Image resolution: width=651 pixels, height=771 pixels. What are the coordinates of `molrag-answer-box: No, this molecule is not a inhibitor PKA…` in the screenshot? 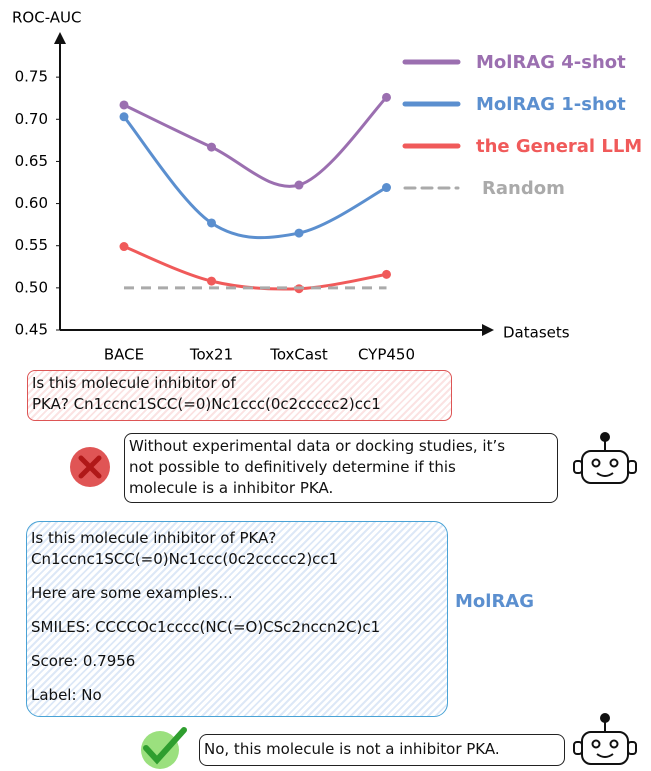 It's located at (382, 750).